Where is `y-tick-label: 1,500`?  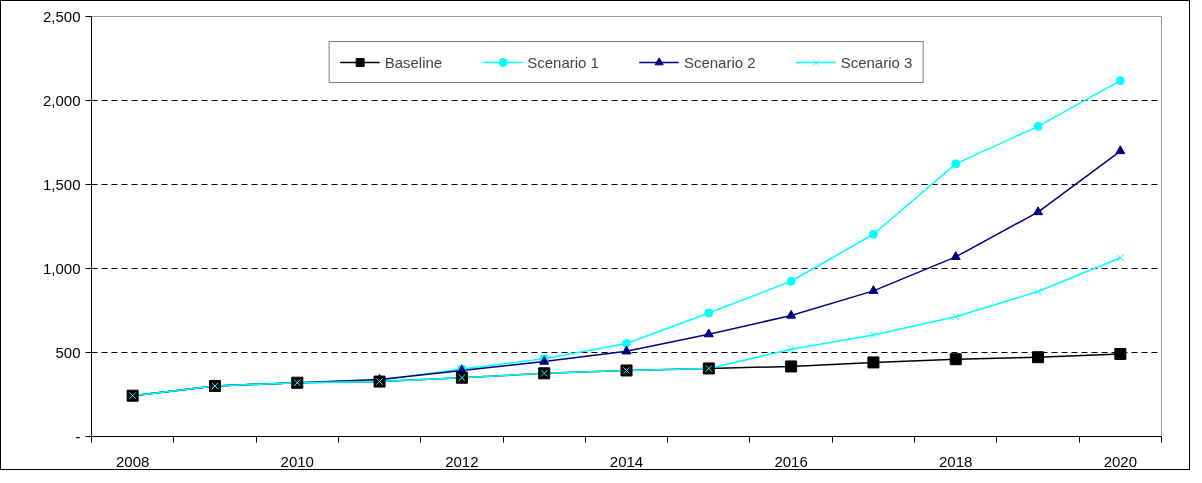
y-tick-label: 1,500 is located at coordinates (61, 184).